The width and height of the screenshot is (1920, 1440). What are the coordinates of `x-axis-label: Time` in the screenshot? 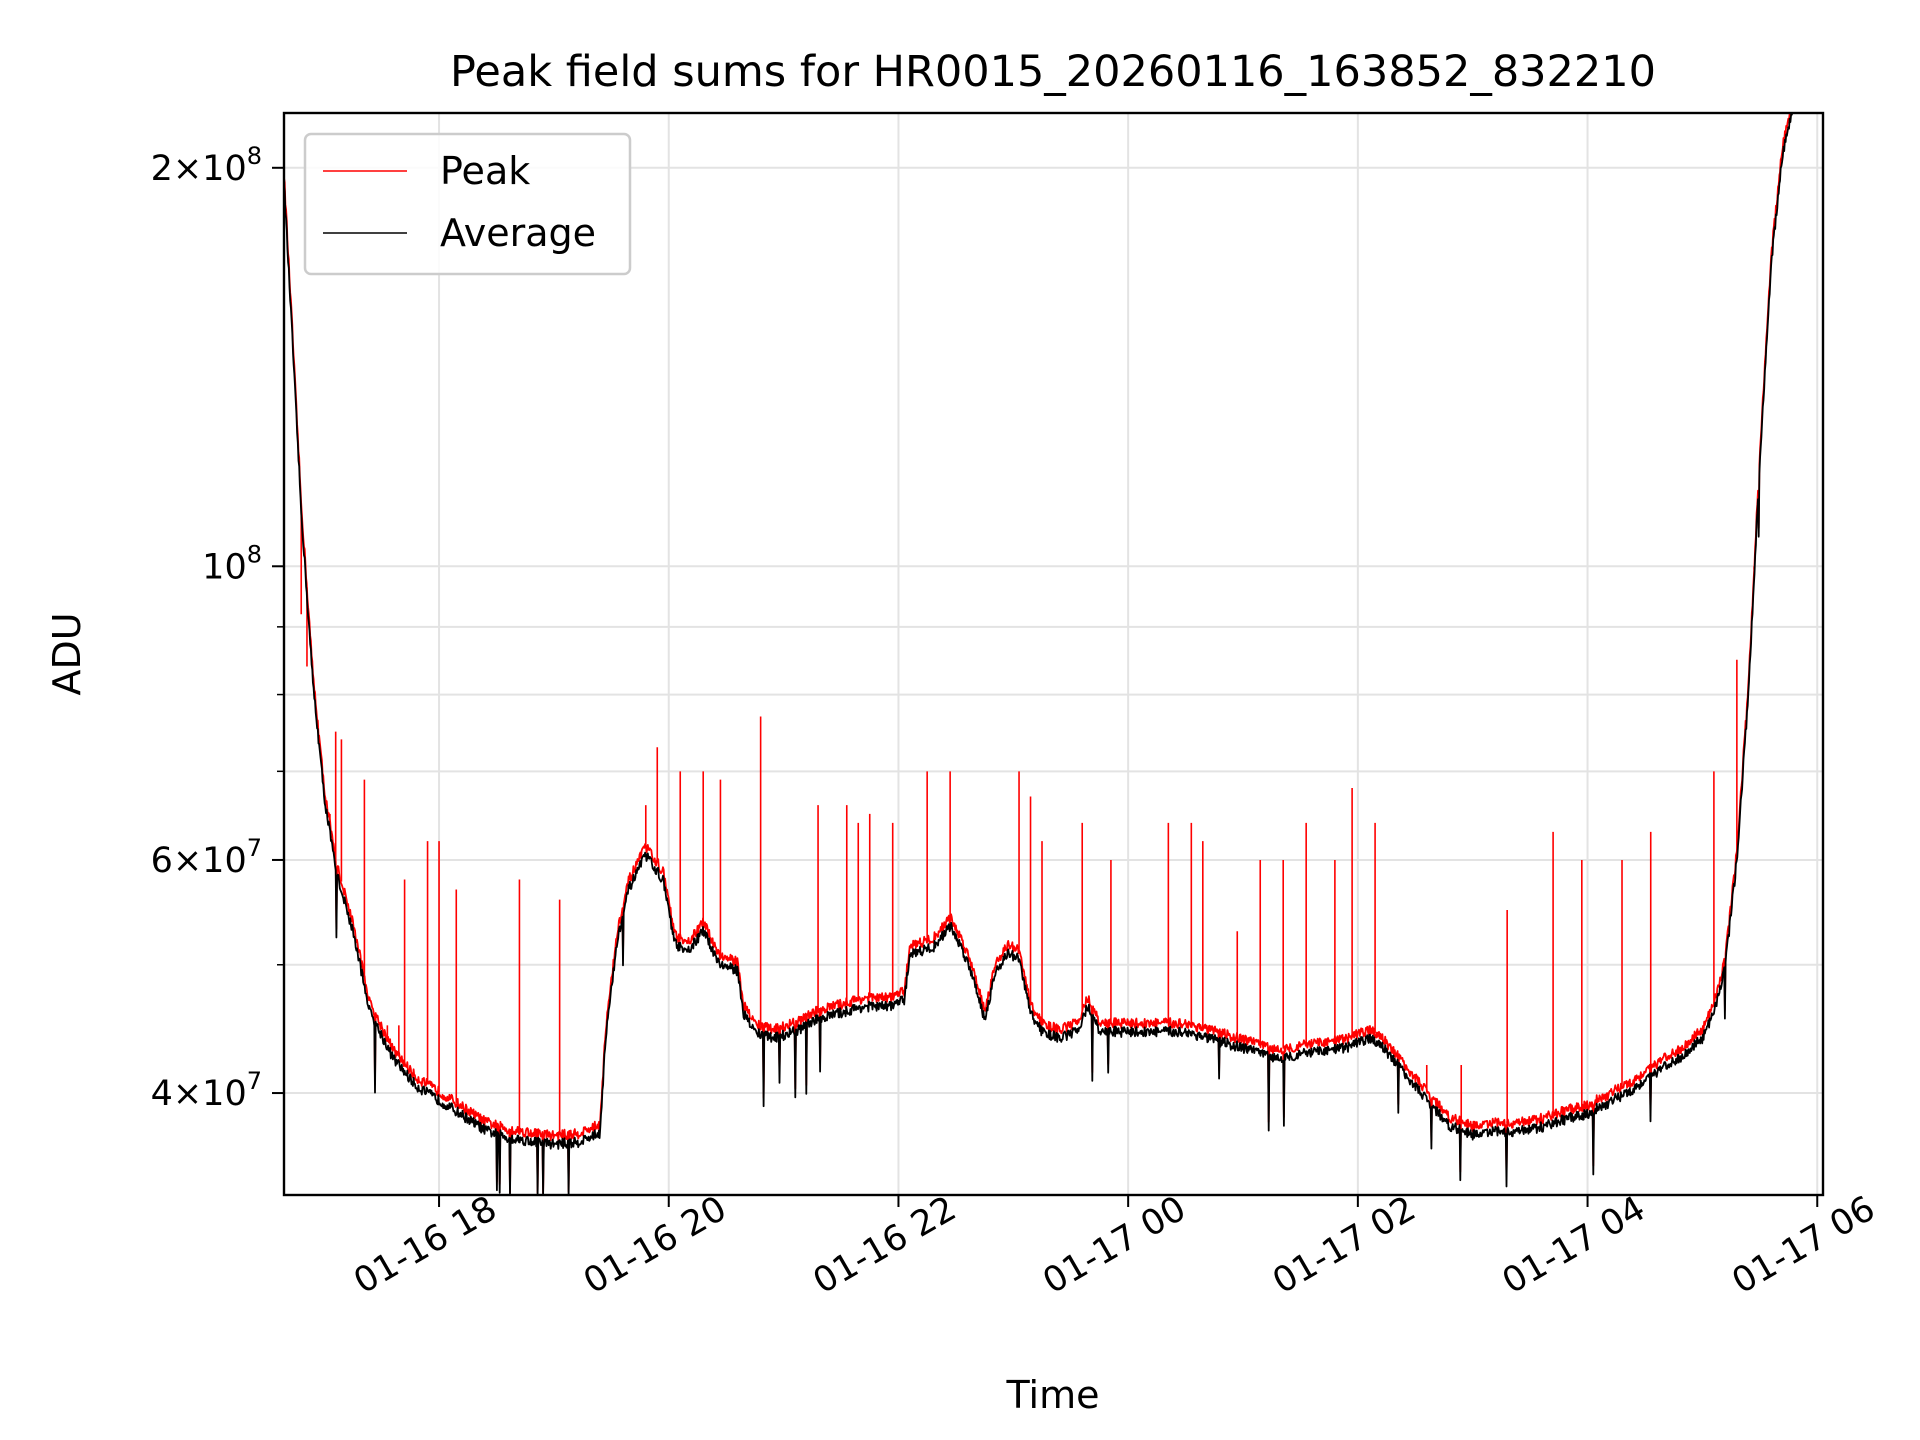 It's located at (1053, 1395).